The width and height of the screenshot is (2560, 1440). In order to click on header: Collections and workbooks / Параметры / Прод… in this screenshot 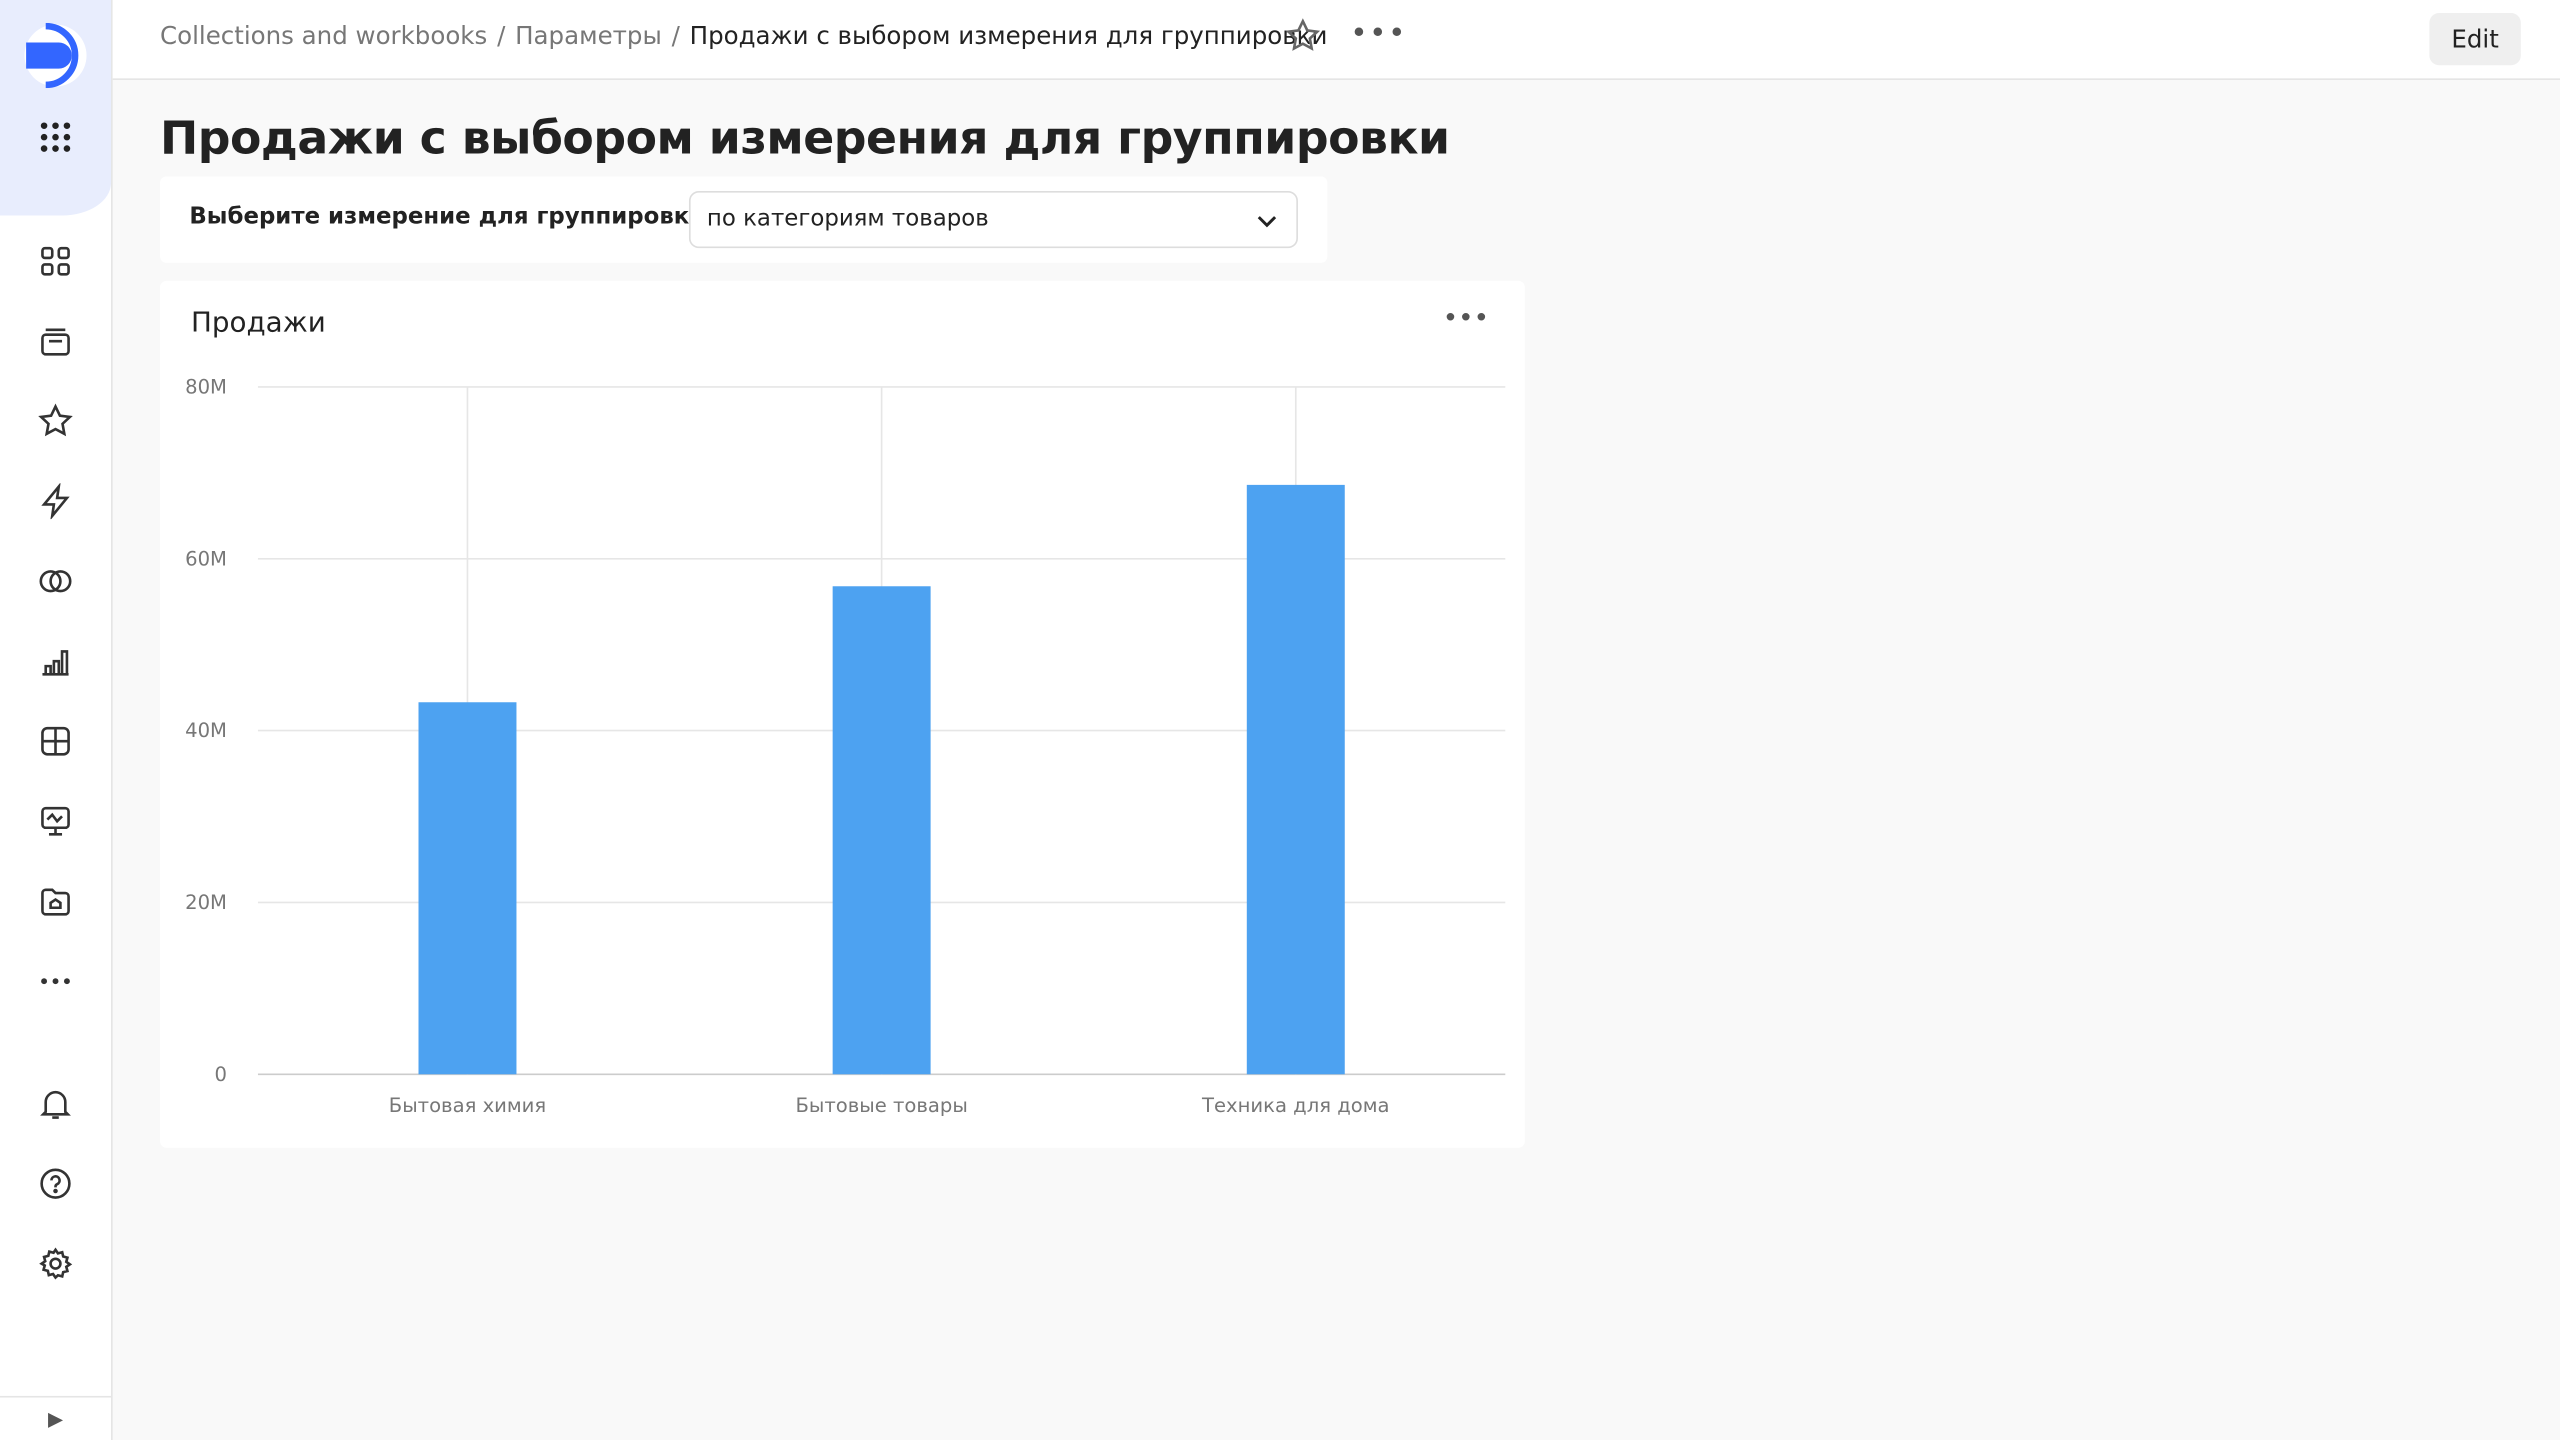, I will do `click(1336, 40)`.